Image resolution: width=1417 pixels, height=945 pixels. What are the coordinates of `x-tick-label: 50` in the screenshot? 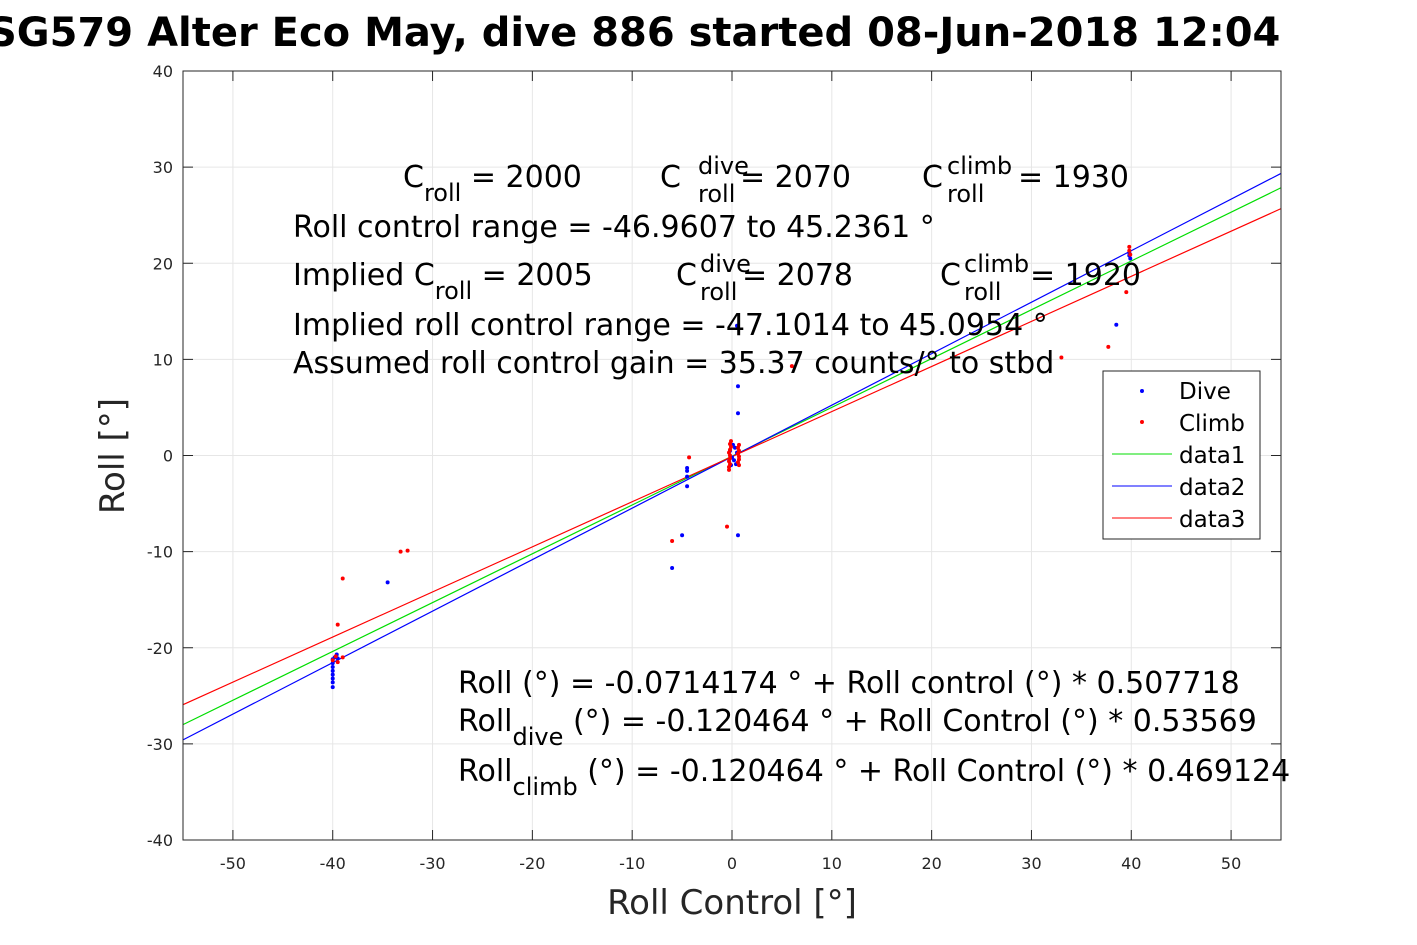 It's located at (1231, 863).